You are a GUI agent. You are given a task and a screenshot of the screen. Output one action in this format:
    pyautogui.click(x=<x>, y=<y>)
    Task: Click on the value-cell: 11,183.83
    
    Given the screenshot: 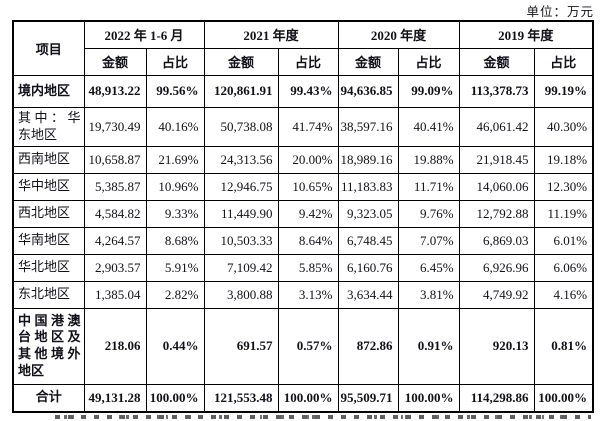 What is the action you would take?
    pyautogui.click(x=368, y=186)
    